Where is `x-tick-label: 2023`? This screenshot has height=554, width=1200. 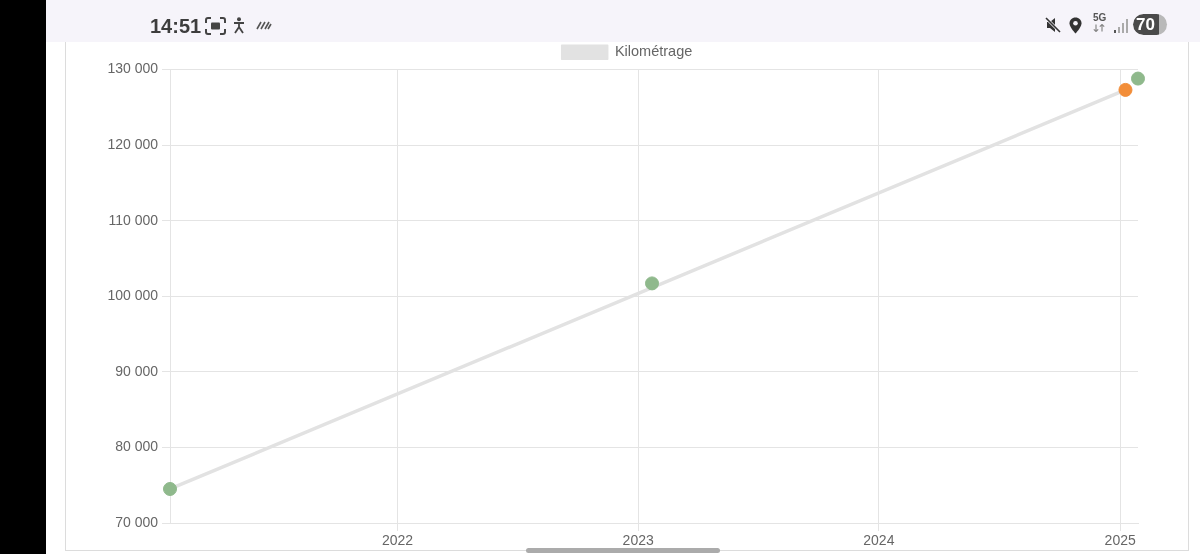 x-tick-label: 2023 is located at coordinates (638, 540).